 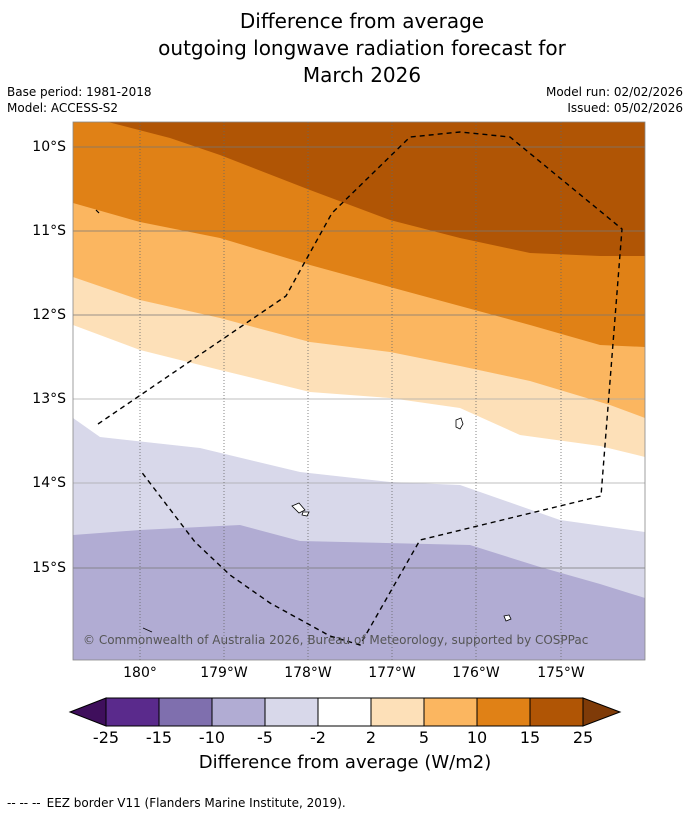 What do you see at coordinates (362, 75) in the screenshot?
I see `title-line-3: March 2026` at bounding box center [362, 75].